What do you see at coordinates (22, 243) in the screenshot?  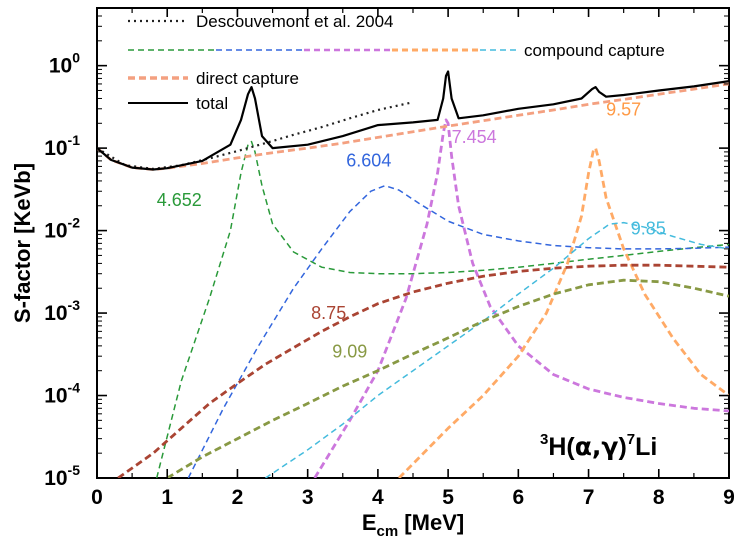 I see `y-axis-title: S-factor [KeVb]` at bounding box center [22, 243].